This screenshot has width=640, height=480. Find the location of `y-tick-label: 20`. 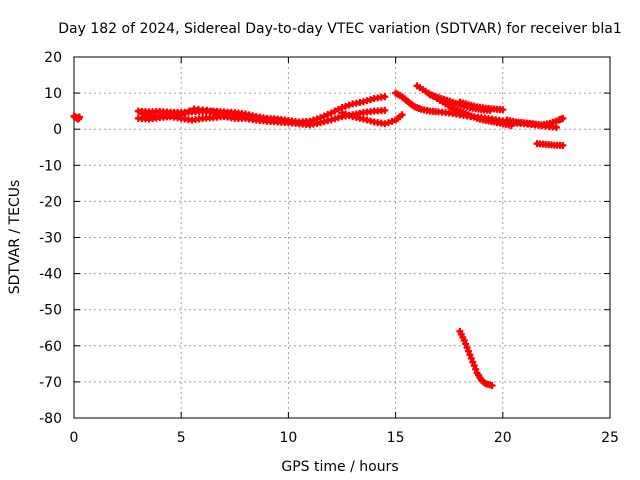

y-tick-label: 20 is located at coordinates (53, 58).